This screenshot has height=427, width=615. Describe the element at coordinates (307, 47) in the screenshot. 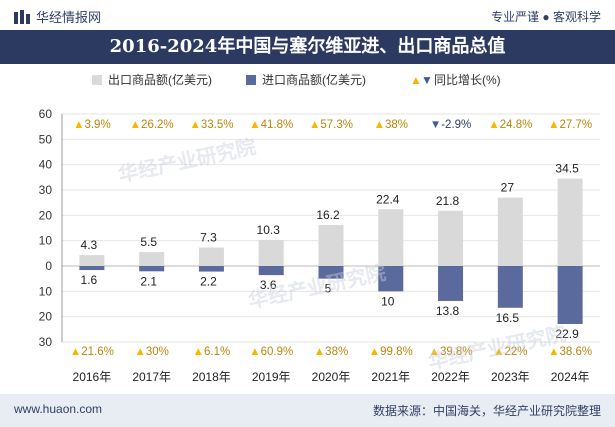

I see `chart-title: 2016-2024年中国与塞尔维亚进、出口商品总值` at that location.